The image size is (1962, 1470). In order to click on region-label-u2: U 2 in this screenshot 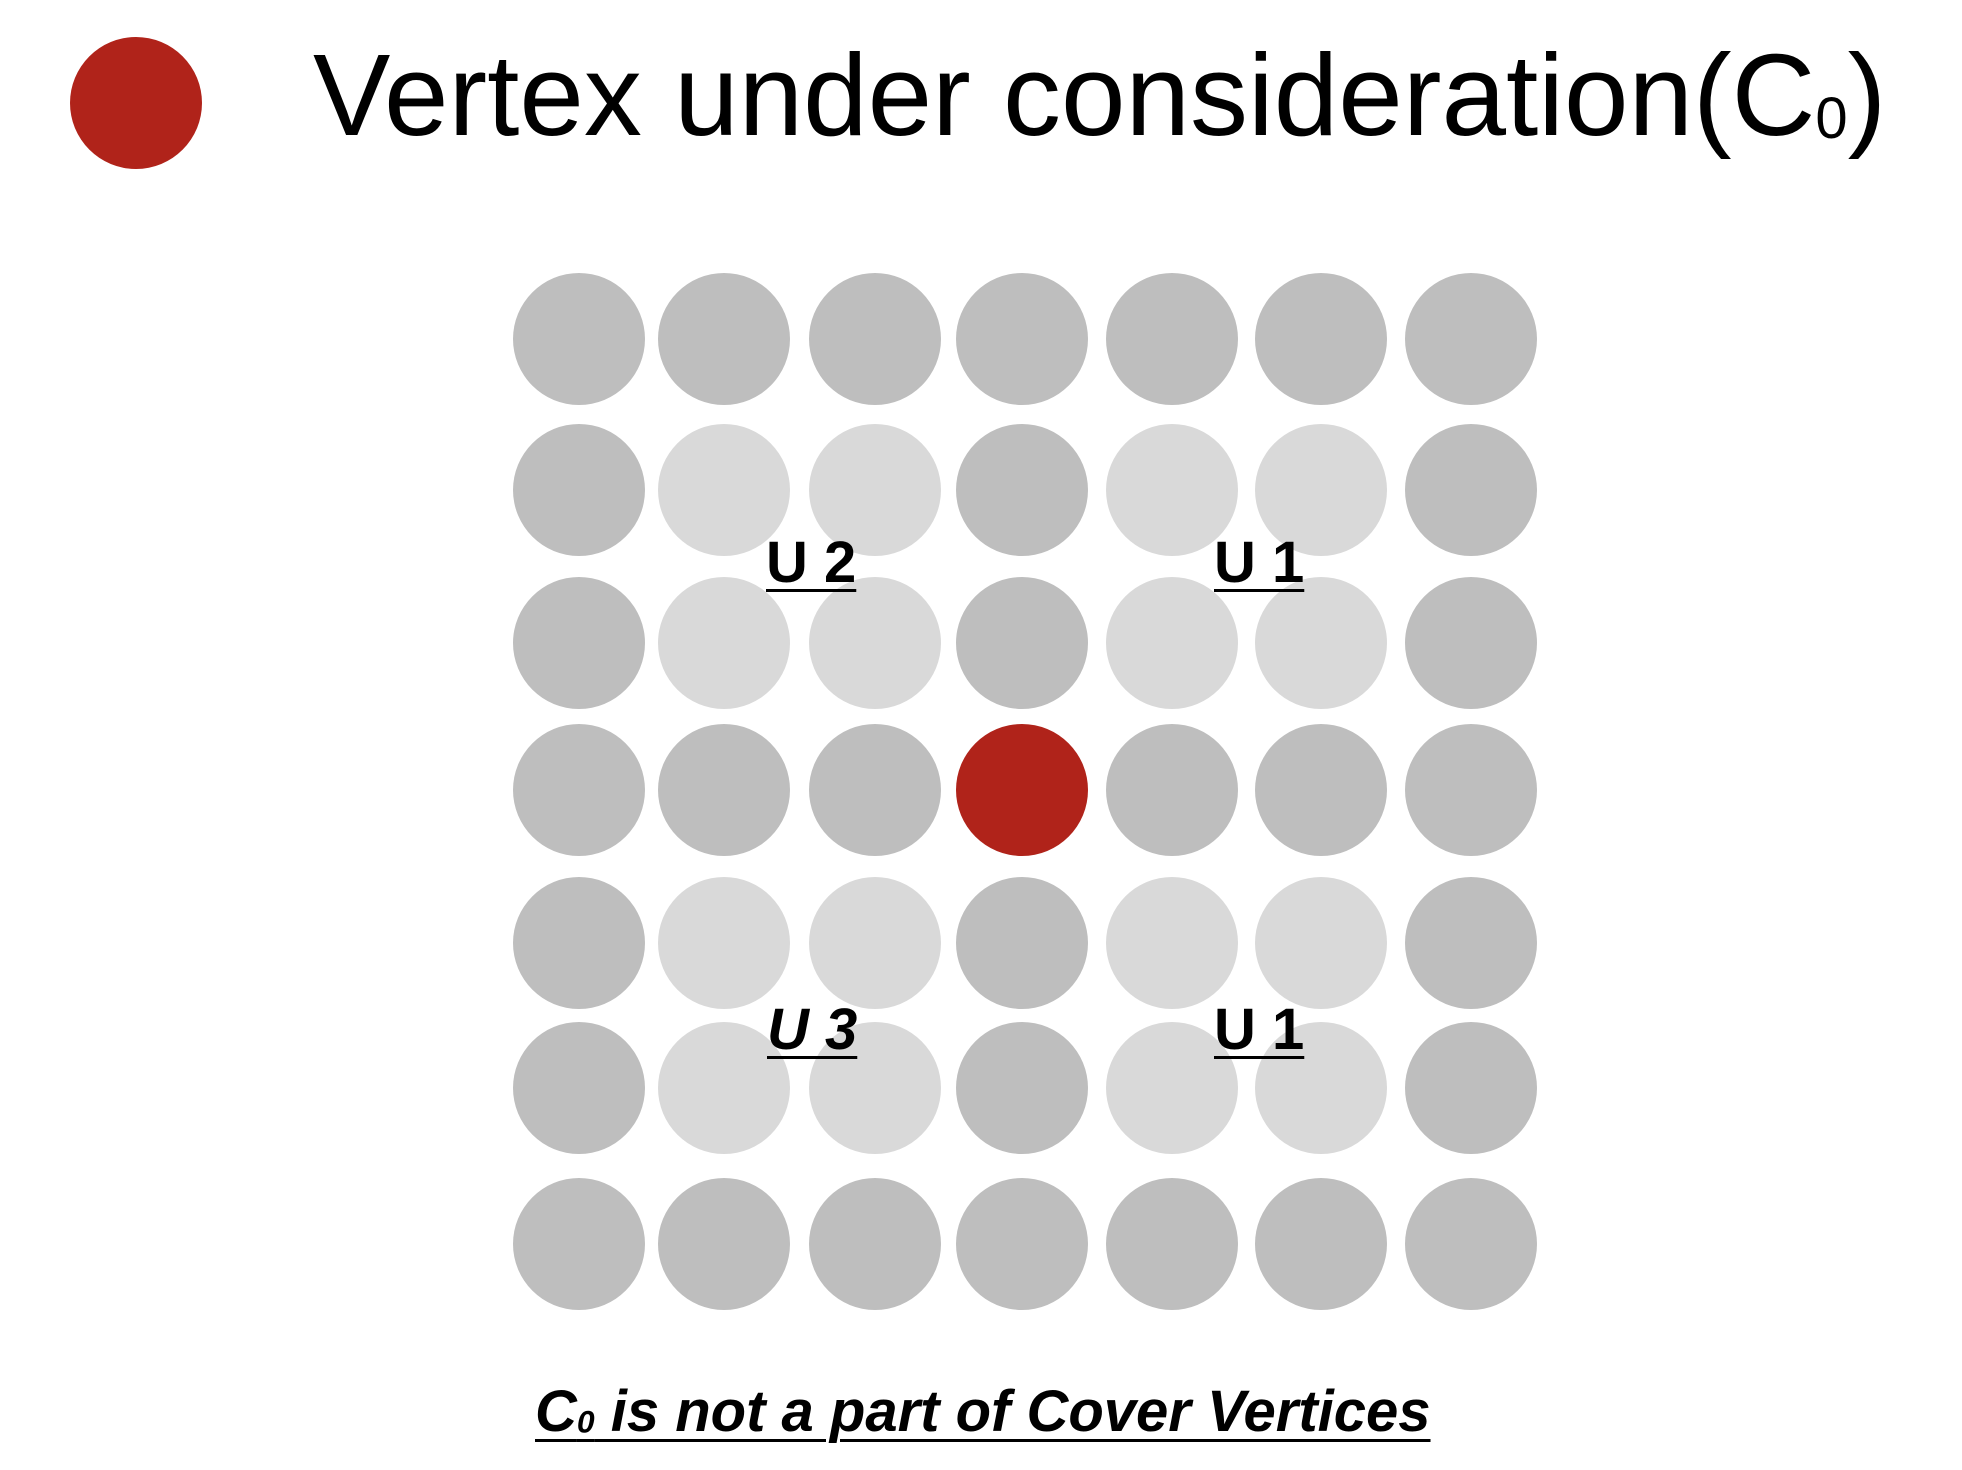, I will do `click(811, 562)`.